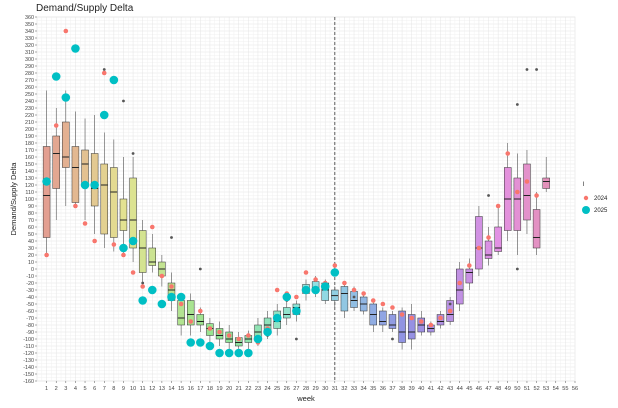  What do you see at coordinates (450, 389) in the screenshot?
I see `x-tick-label: 43` at bounding box center [450, 389].